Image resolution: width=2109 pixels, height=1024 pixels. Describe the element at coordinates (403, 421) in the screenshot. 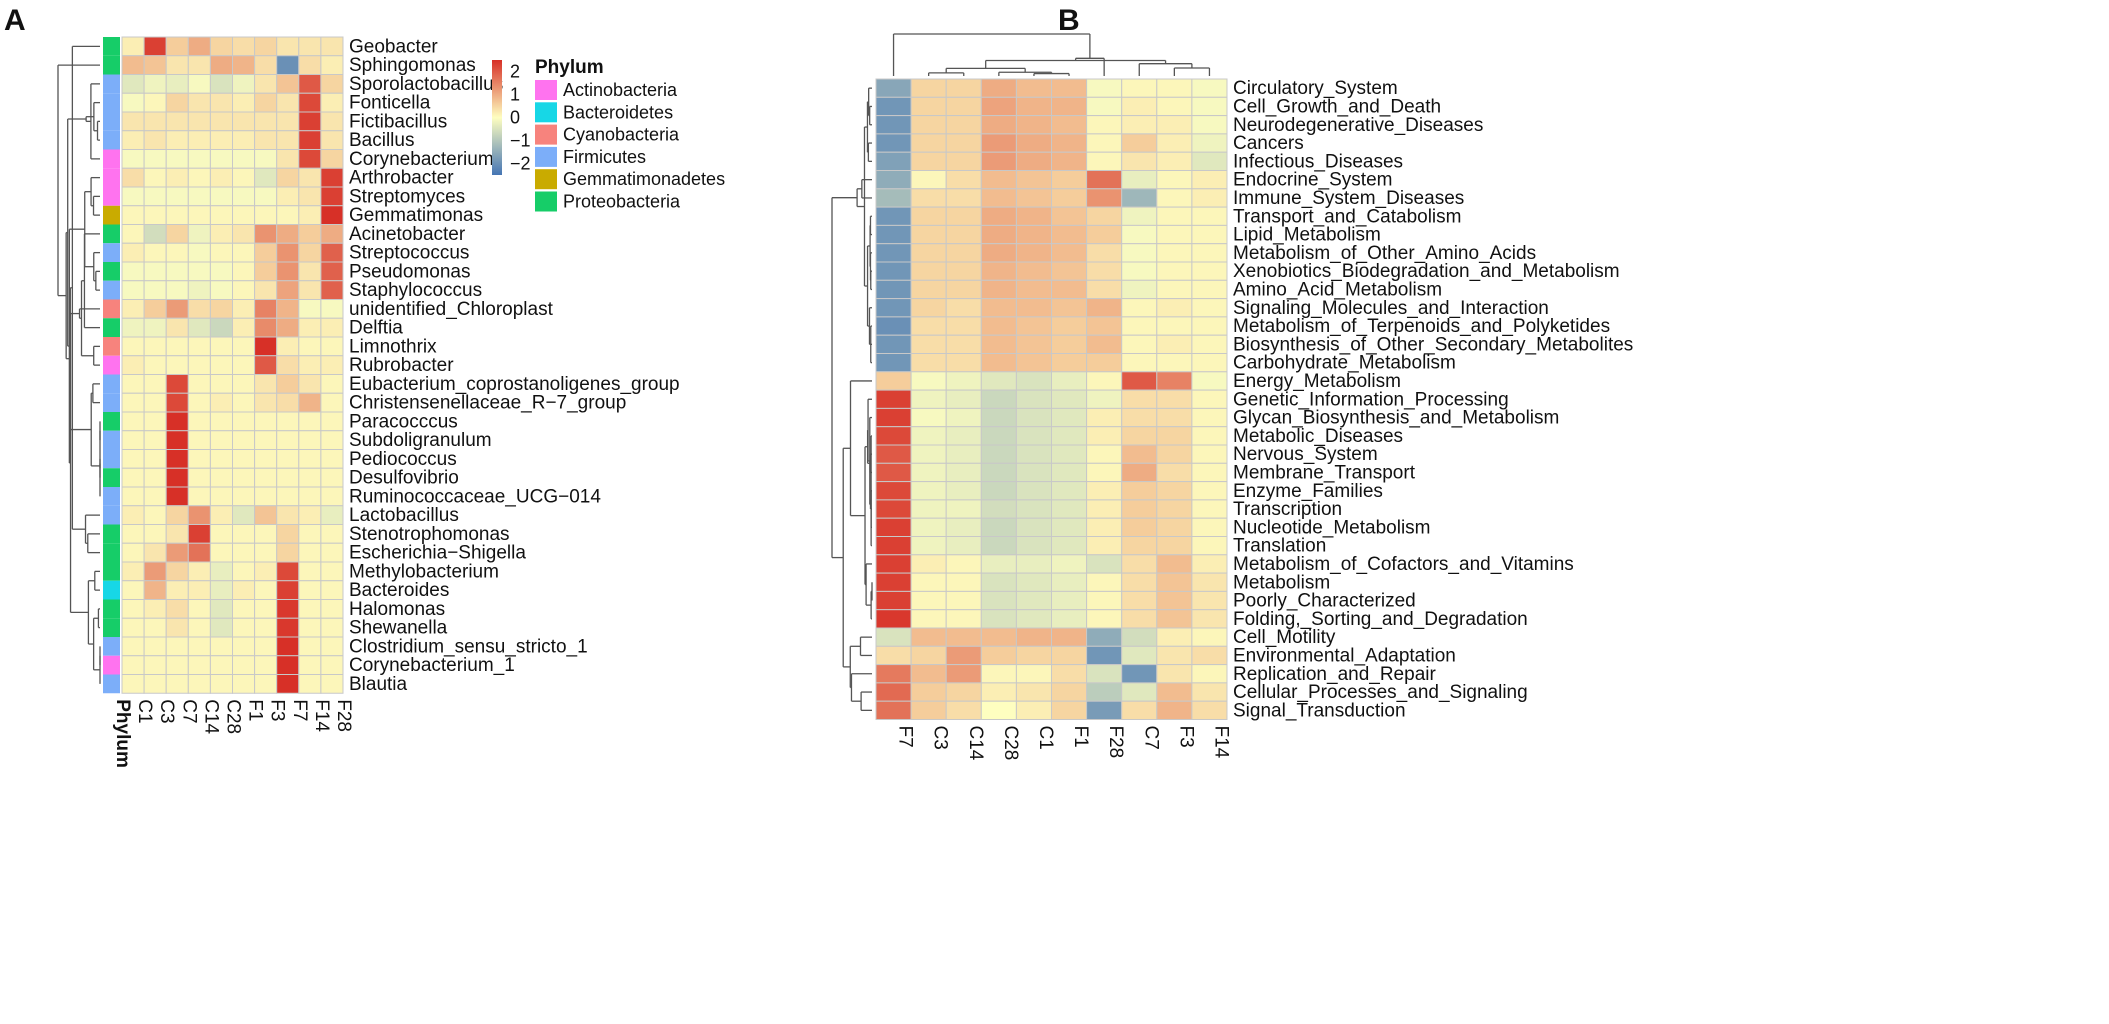

I see `heatmap-a-row-label-paracocccus: Paracocccus` at that location.